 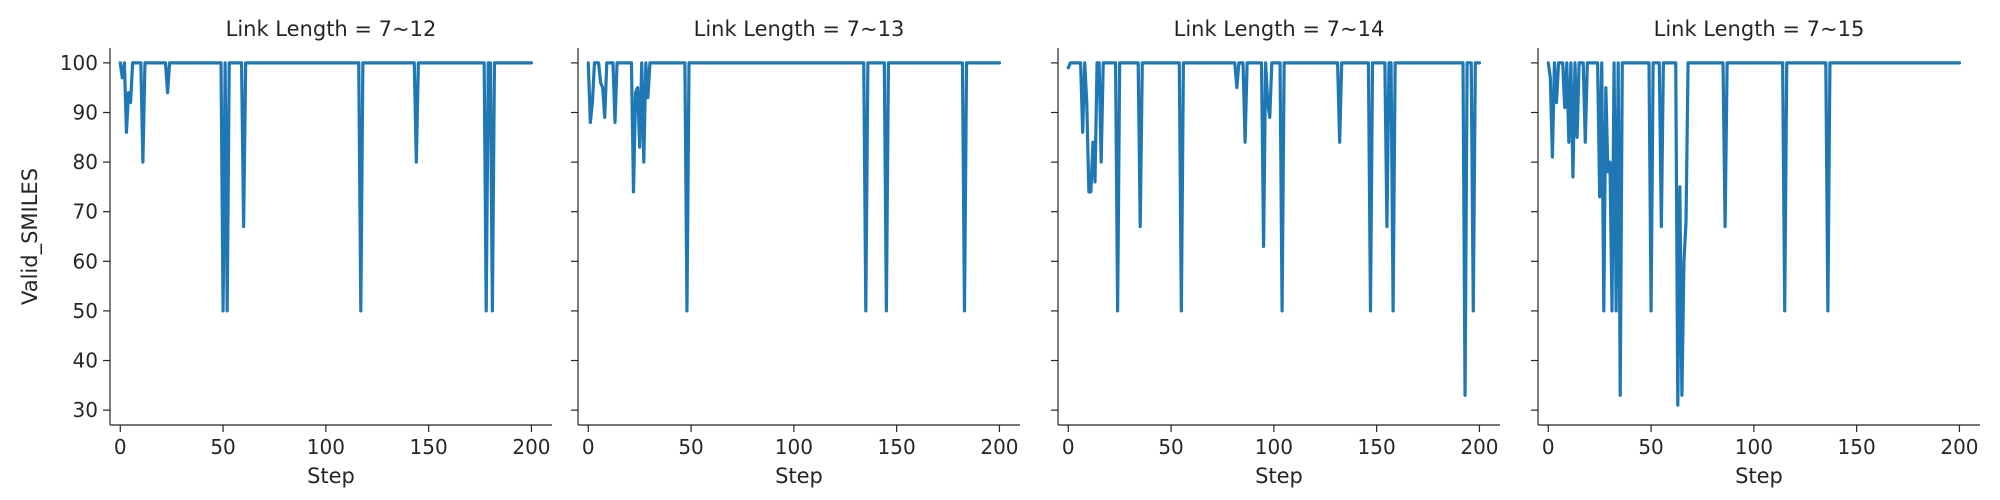 I want to click on y-axis-label: Valid_SMILES, so click(x=30, y=236).